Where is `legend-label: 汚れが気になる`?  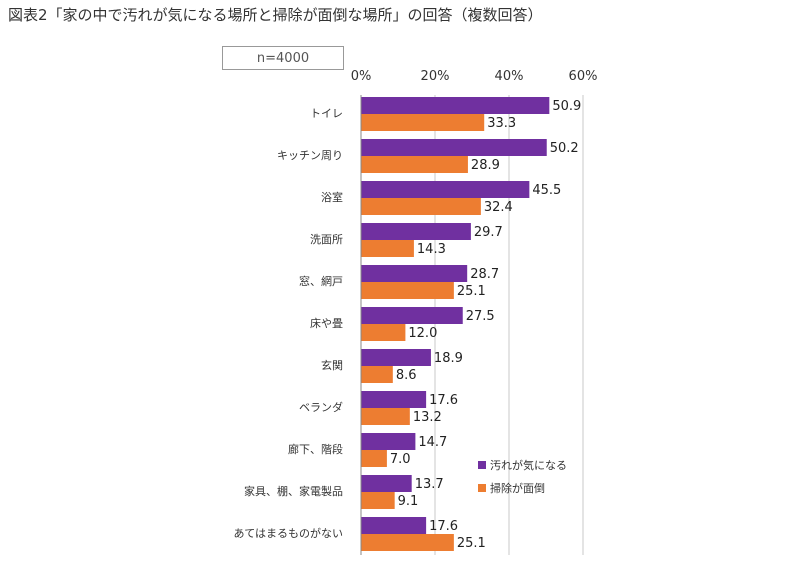
legend-label: 汚れが気になる is located at coordinates (528, 465).